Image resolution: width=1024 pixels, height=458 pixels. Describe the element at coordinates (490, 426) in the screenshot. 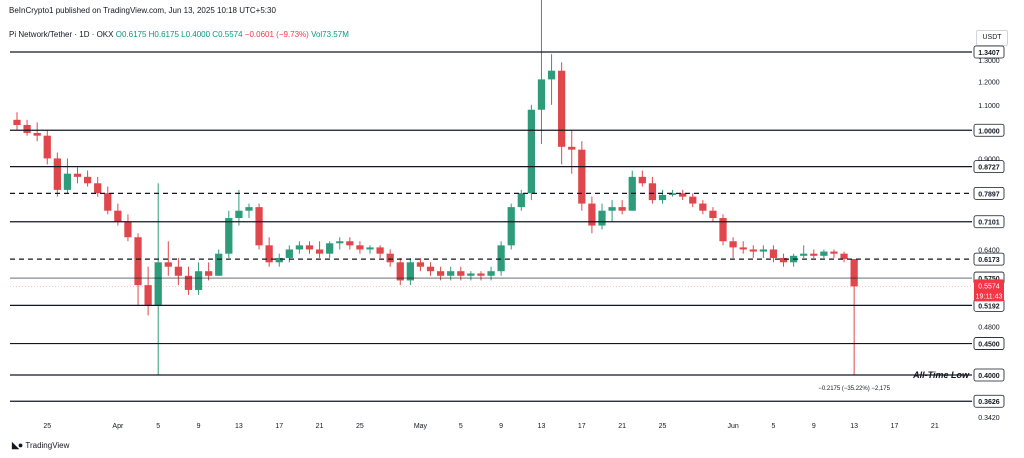

I see `time-axis: 25 Apr 5 9 13 17 21 25 May 5 9 13 17 21 25 Jun 5 9 13 17 21` at that location.